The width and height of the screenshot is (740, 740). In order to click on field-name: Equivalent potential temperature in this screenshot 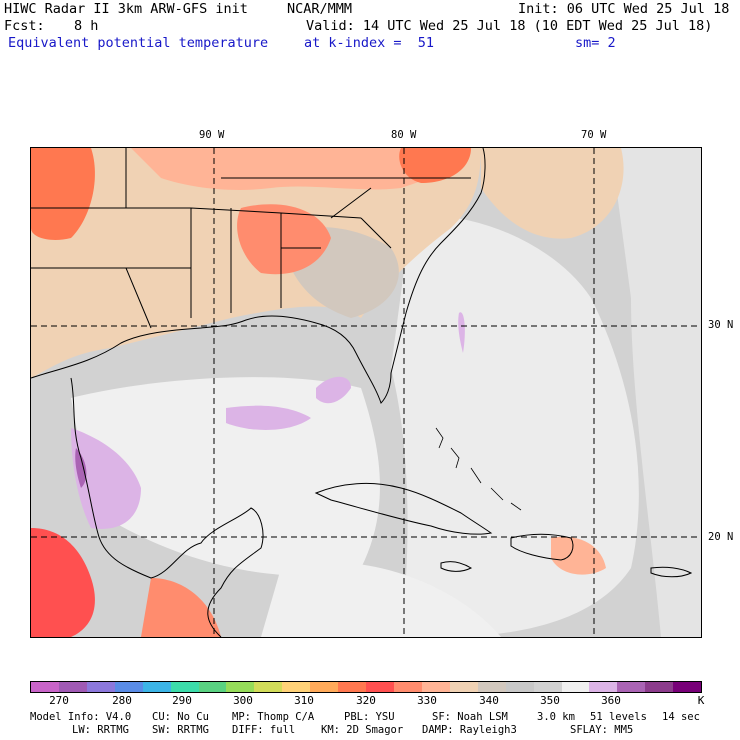, I will do `click(138, 43)`.